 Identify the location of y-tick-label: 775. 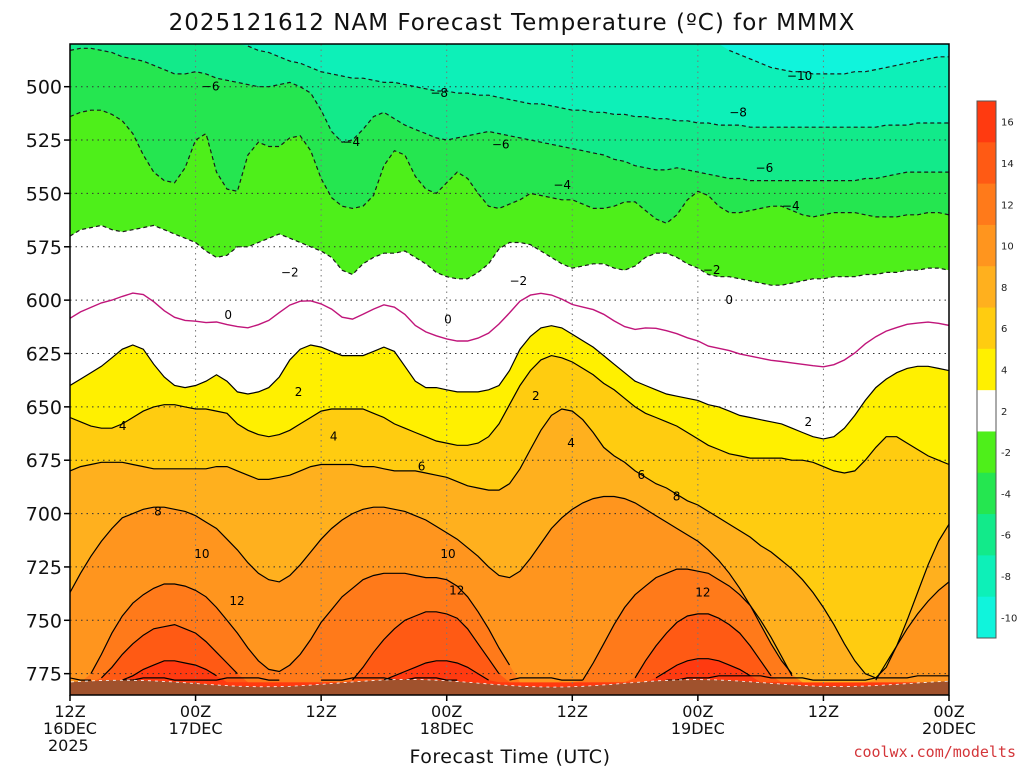
(44, 675).